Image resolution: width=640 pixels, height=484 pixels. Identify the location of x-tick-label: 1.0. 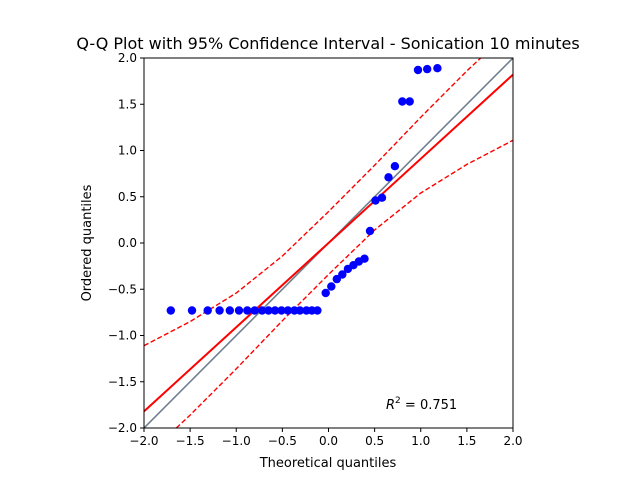
(420, 441).